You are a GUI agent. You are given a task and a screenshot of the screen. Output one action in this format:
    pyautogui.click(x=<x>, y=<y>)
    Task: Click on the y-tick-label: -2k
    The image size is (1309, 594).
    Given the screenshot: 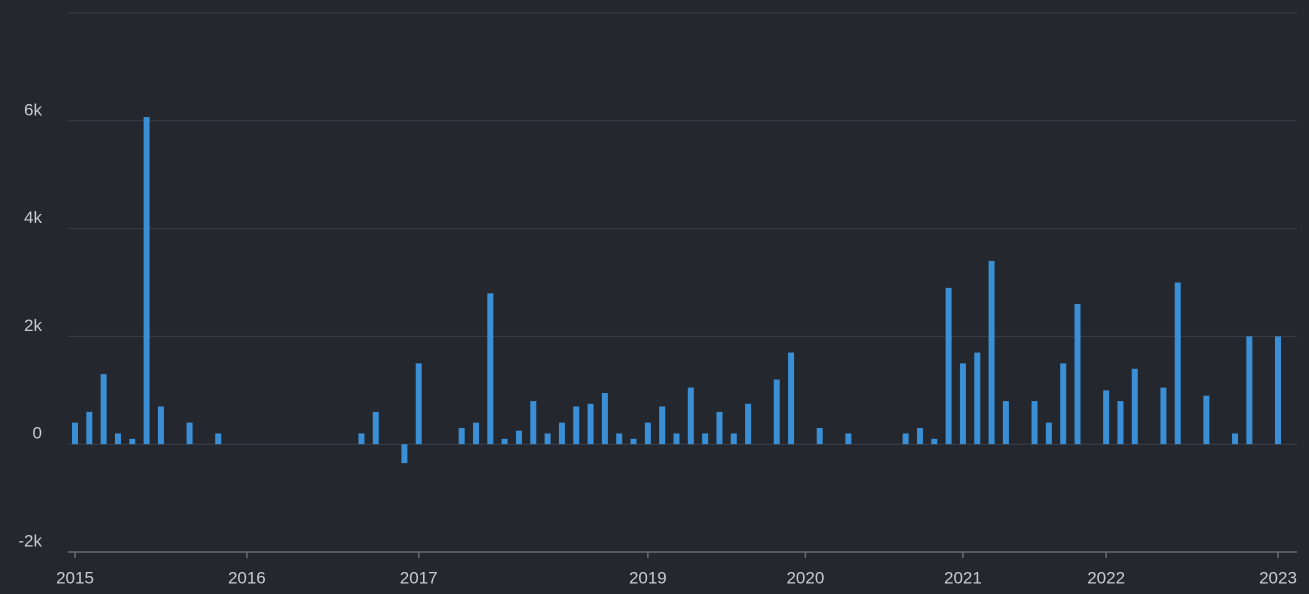 What is the action you would take?
    pyautogui.click(x=30, y=540)
    